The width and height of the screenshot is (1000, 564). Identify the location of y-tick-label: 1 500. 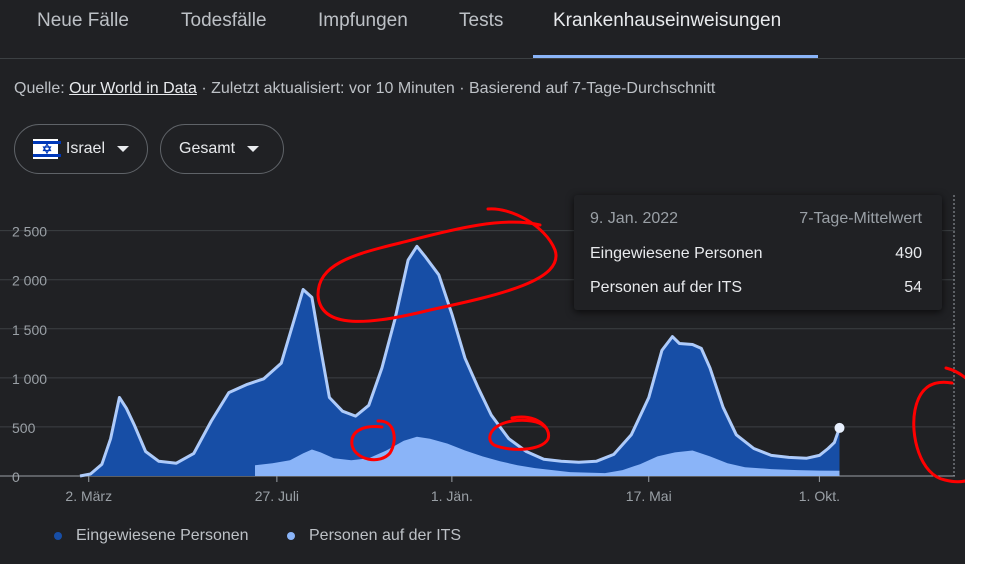
(29, 330).